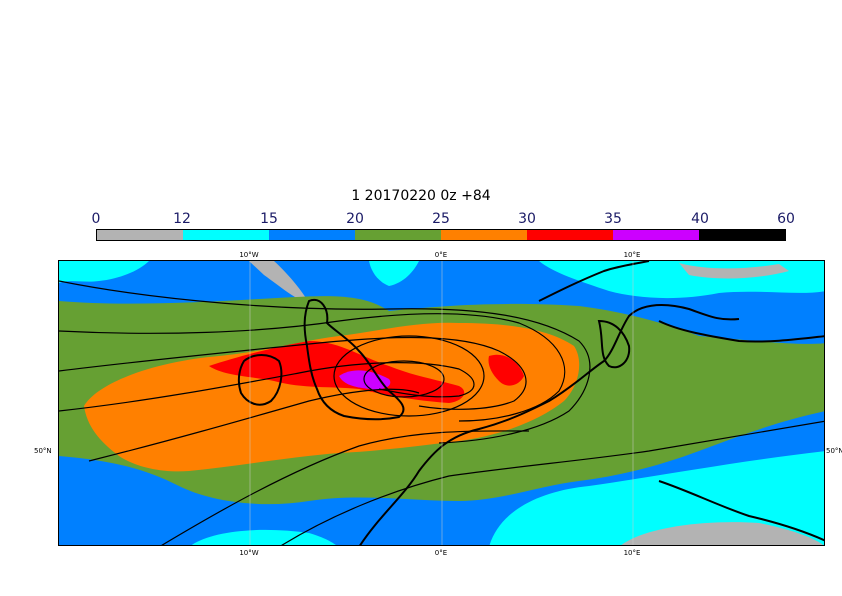  Describe the element at coordinates (260, 380) in the screenshot. I see `coast-ireland` at that location.